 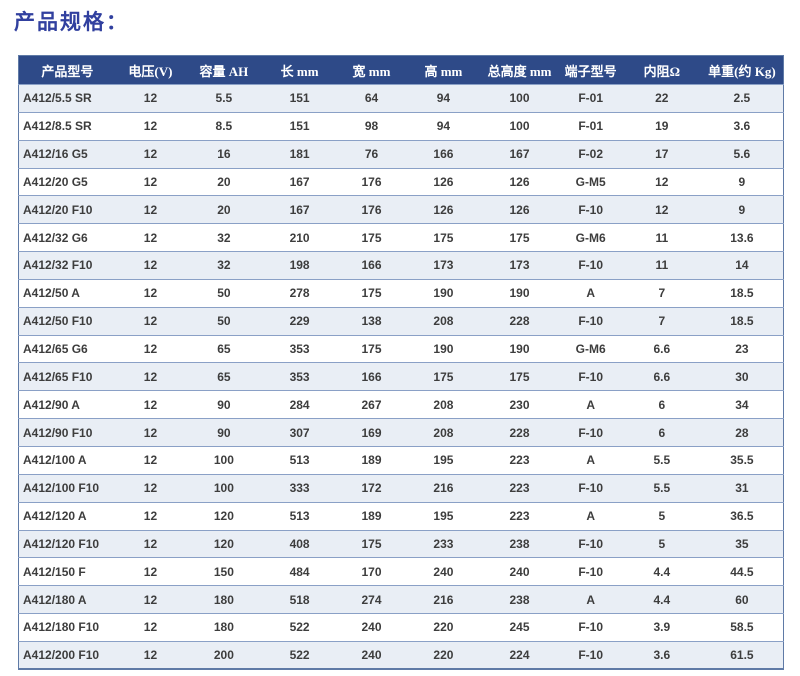 I want to click on table-cell: 138, so click(x=371, y=321).